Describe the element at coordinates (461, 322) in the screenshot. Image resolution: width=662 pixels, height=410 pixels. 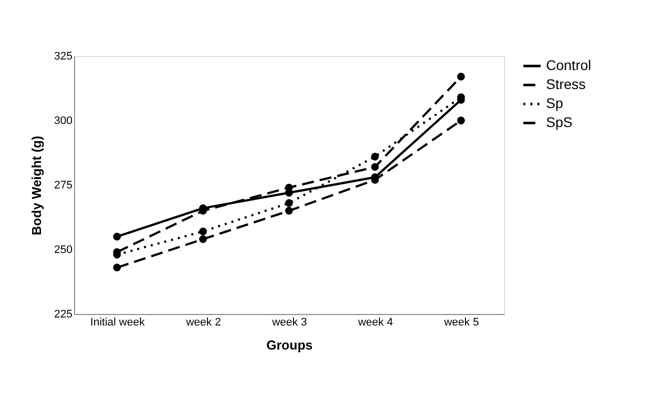
I see `x-tick-label: week 5` at that location.